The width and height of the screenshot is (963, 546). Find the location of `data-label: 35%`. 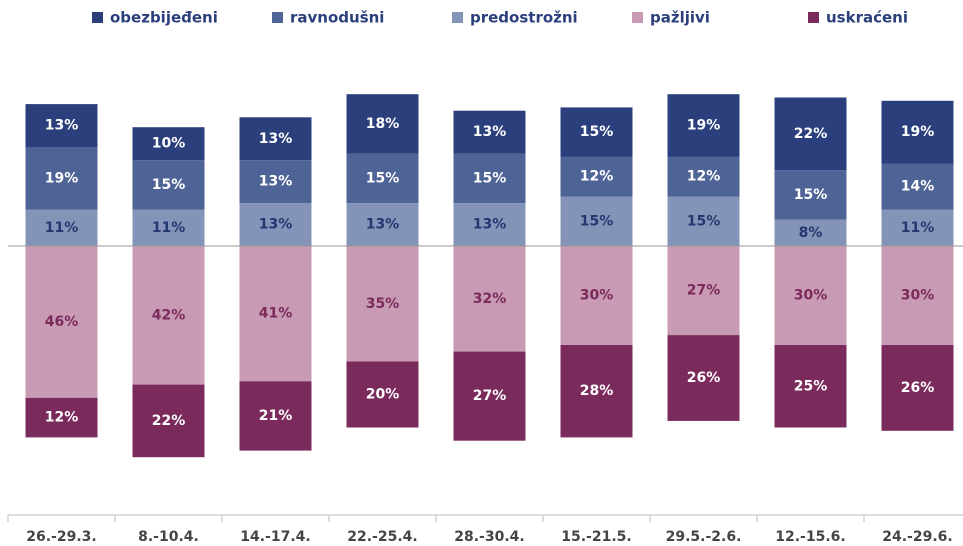

data-label: 35% is located at coordinates (383, 304).